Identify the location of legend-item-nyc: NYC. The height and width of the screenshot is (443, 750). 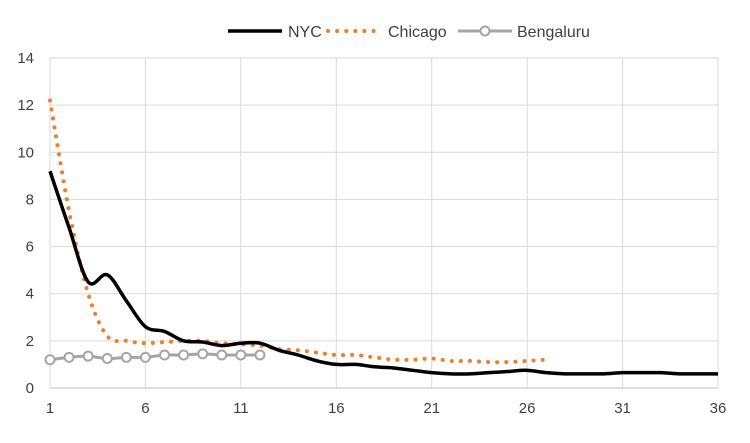
(275, 32).